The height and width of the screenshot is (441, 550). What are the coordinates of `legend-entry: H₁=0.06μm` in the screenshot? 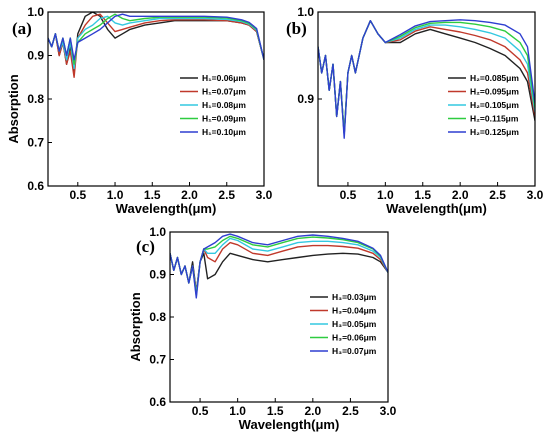 It's located at (224, 78).